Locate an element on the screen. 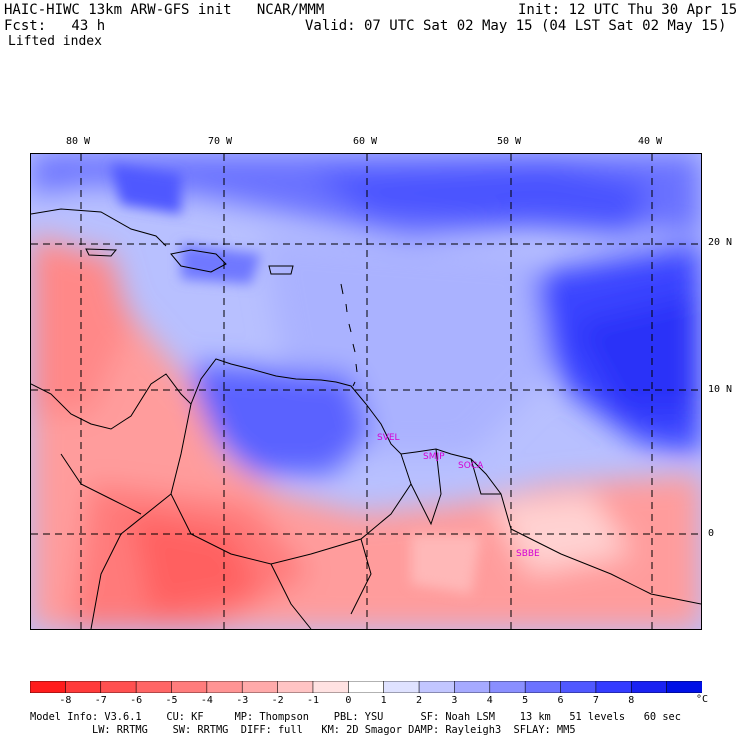  colorbar-tick-label: -3 is located at coordinates (242, 700).